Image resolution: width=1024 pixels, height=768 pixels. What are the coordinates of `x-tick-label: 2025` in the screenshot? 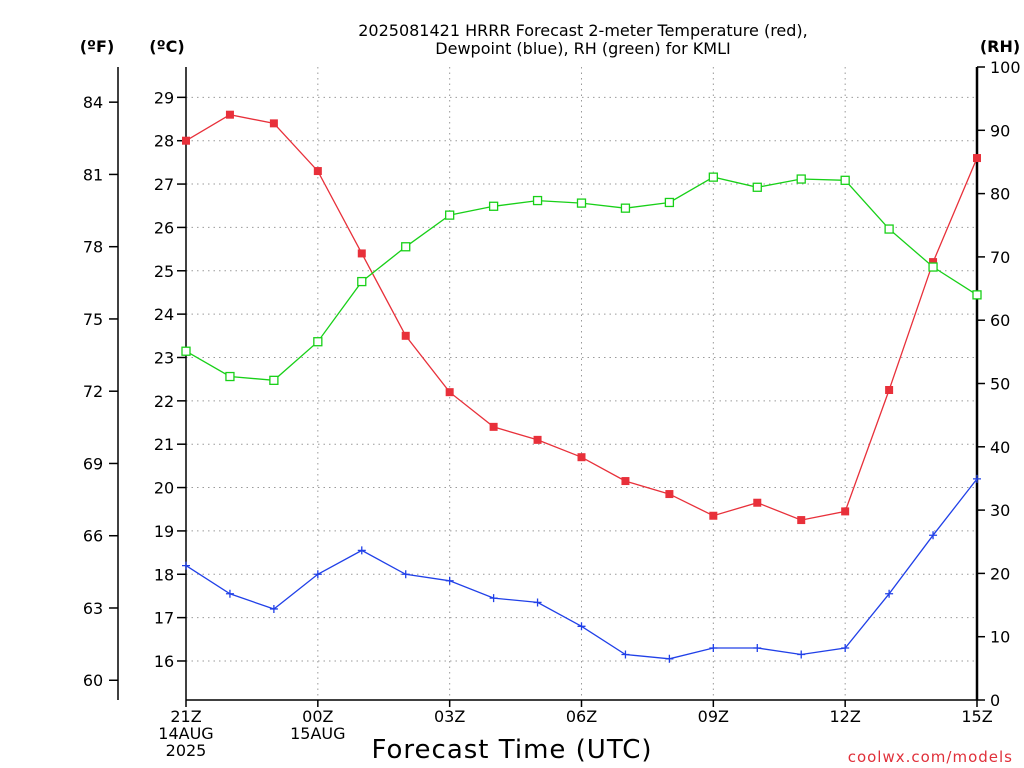 It's located at (186, 750).